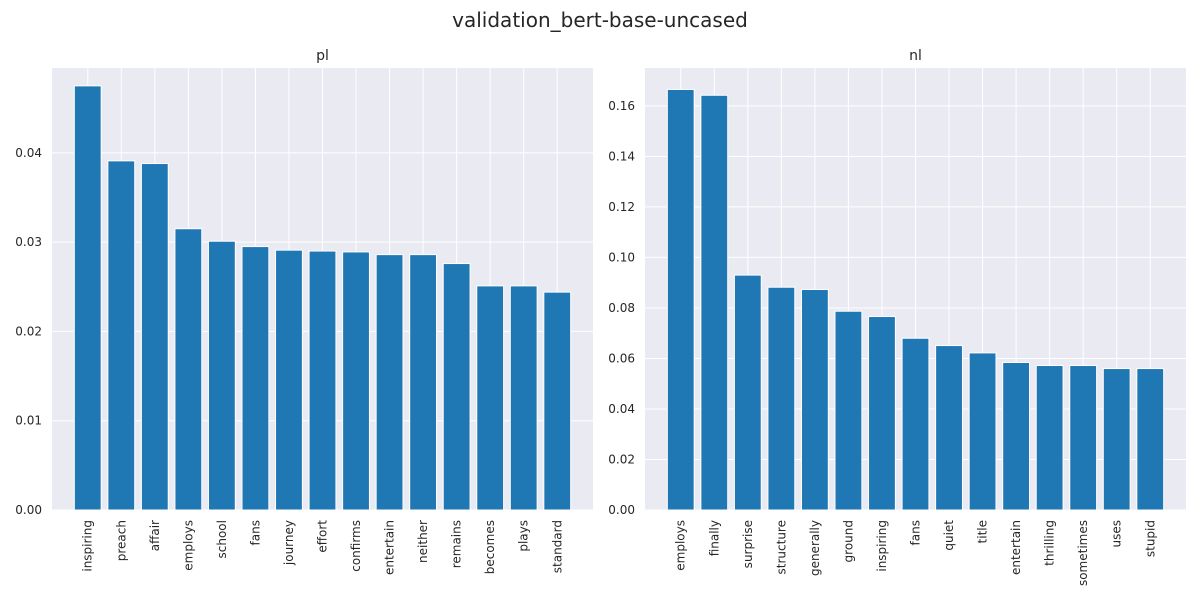  Describe the element at coordinates (983, 531) in the screenshot. I see `x-tick-label-nl: title` at that location.